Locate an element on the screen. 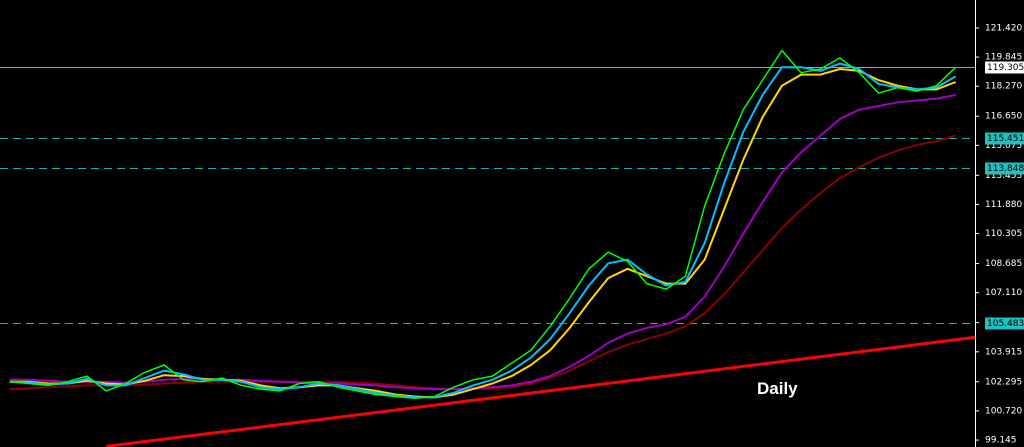  price-label: 113.848 is located at coordinates (1005, 169).